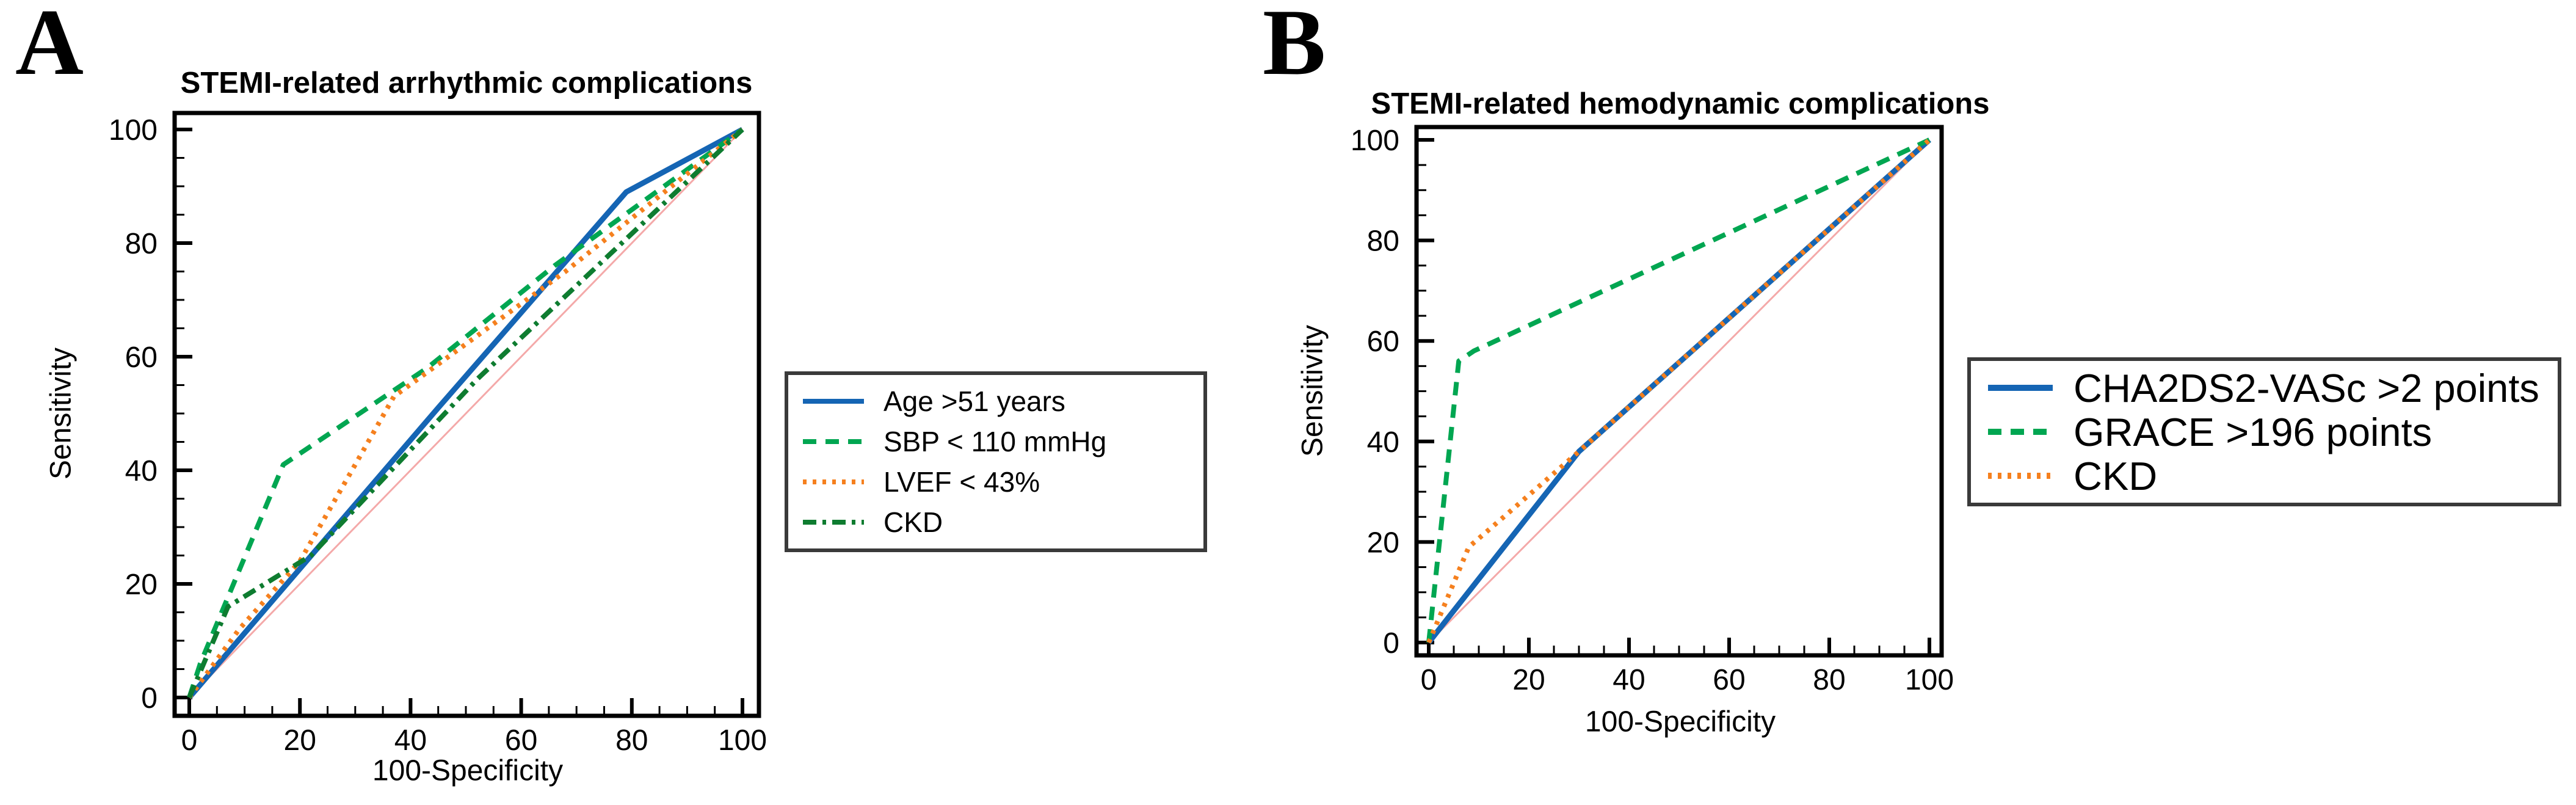  I want to click on legend-label-0: CHA2DS2-VASc >2 points, so click(2306, 387).